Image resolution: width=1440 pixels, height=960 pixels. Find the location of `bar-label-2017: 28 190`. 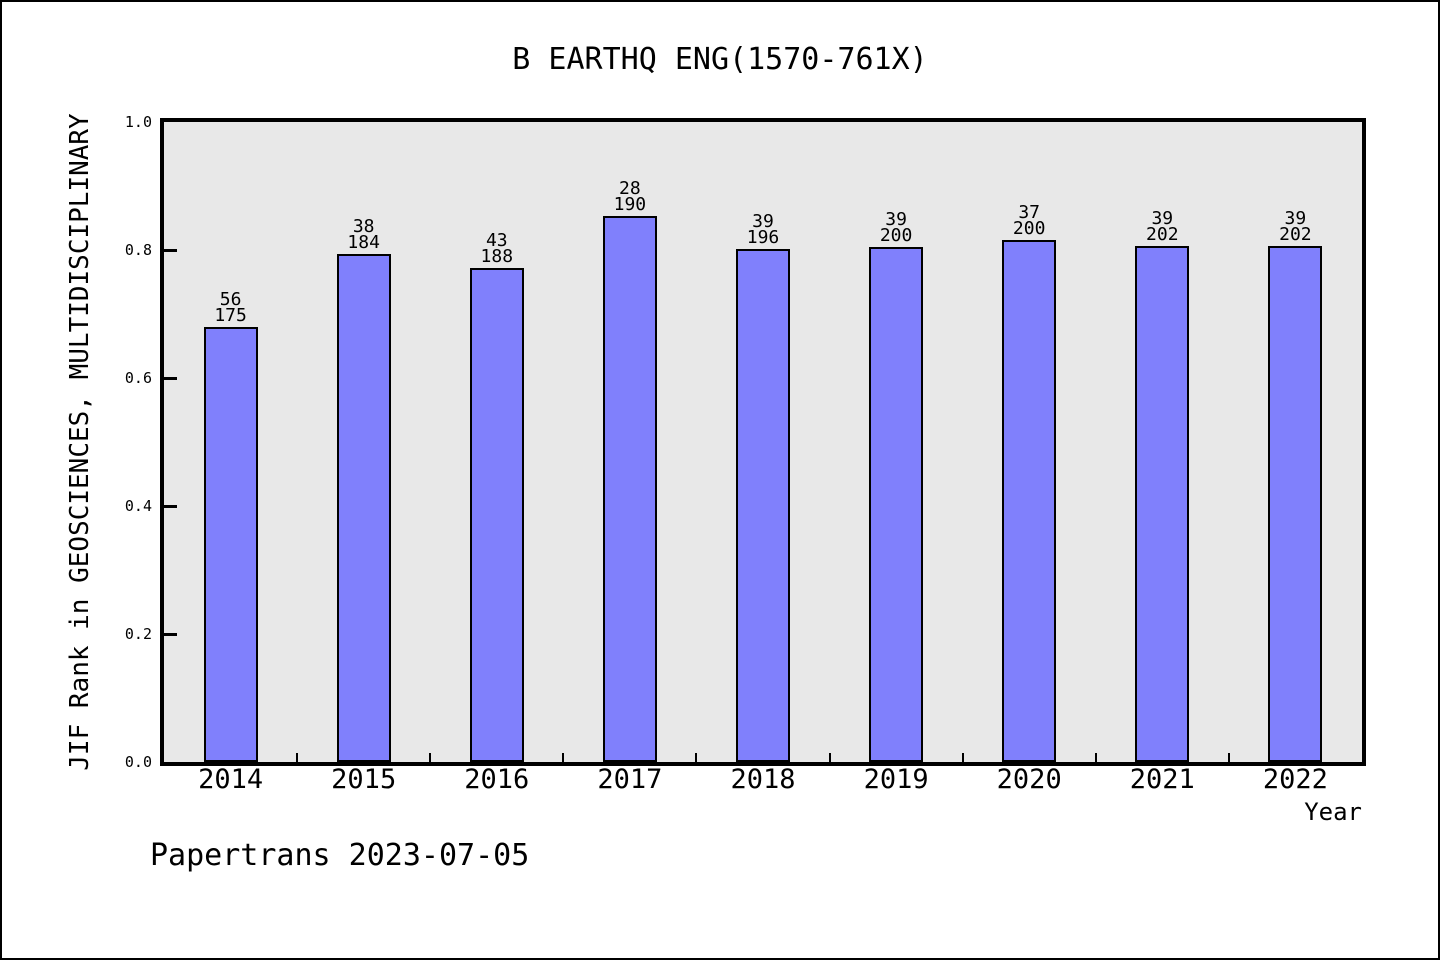

bar-label-2017: 28 190 is located at coordinates (630, 196).